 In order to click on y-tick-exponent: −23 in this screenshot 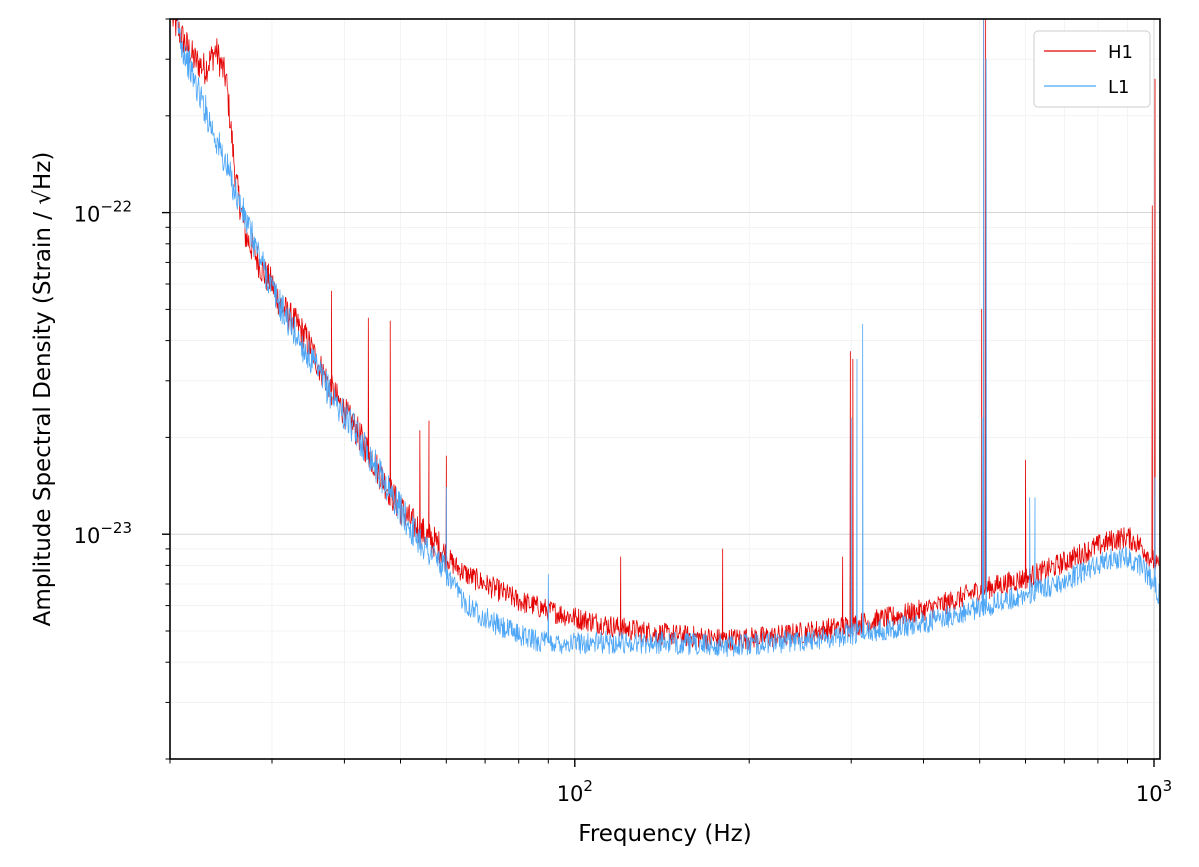, I will do `click(116, 528)`.